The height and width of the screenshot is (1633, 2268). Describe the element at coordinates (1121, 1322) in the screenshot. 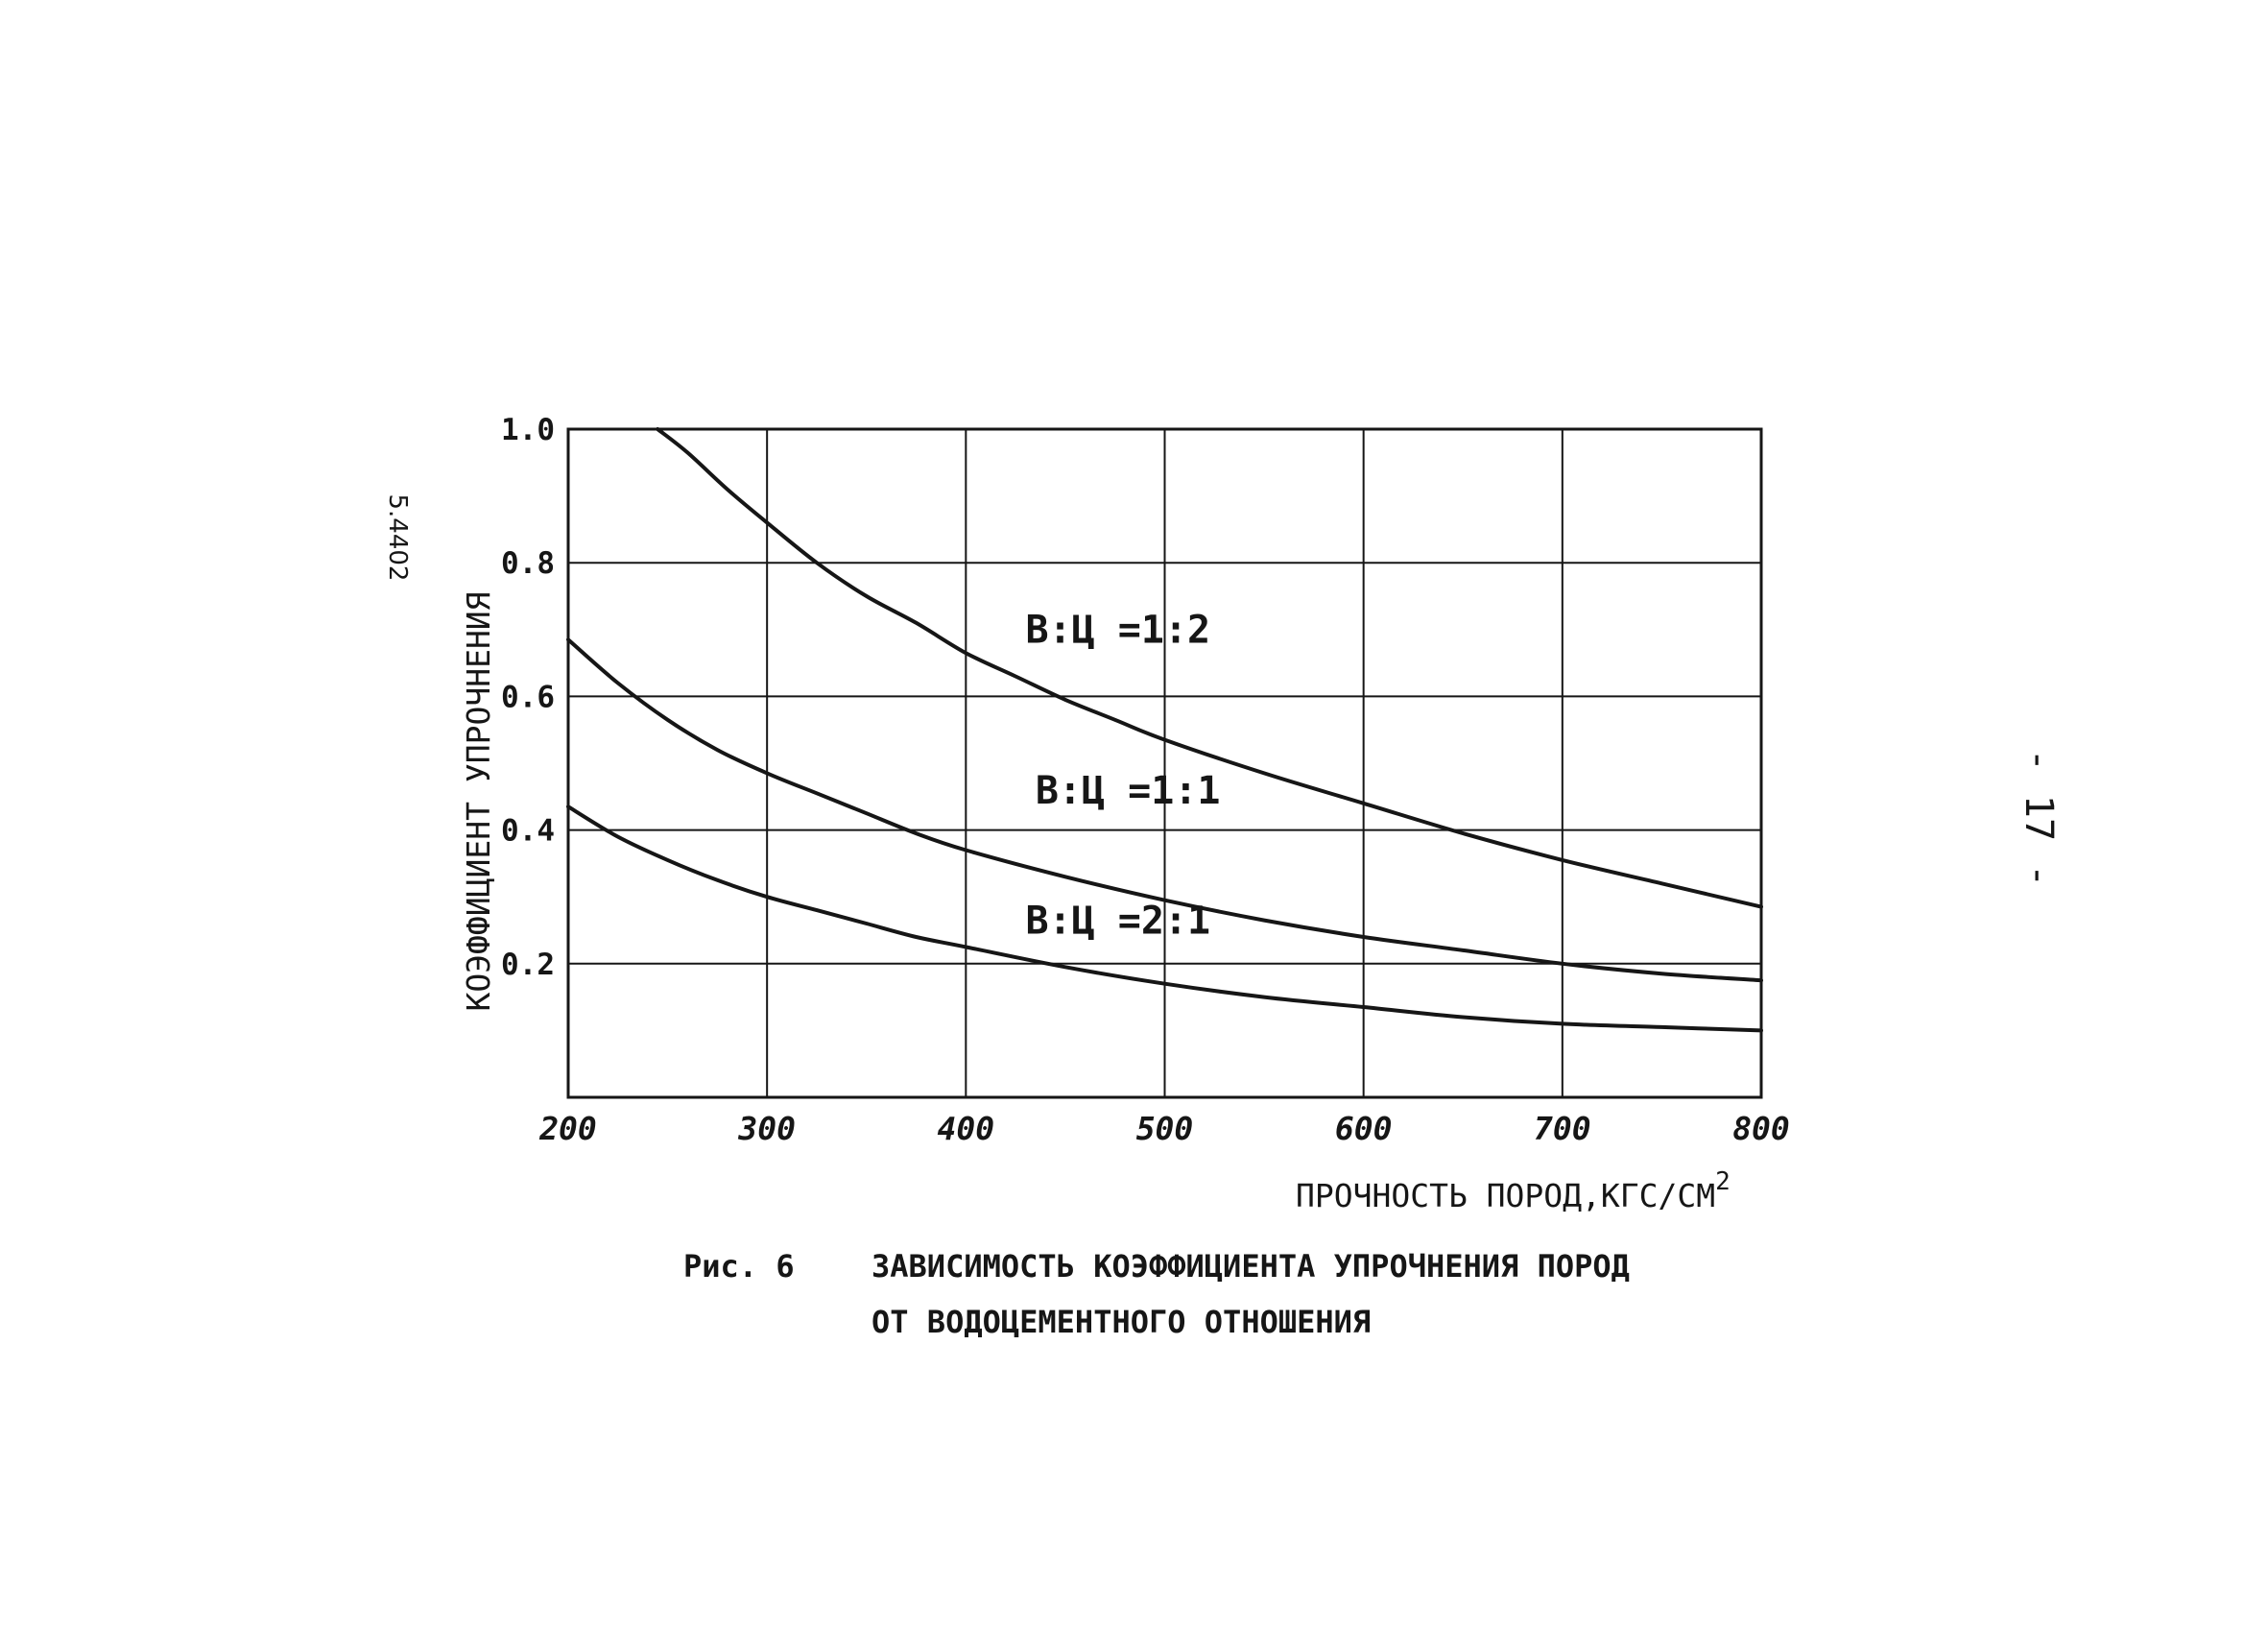

I see `figure-caption-line-2: ОТ ВОДОЦЕМЕНТНОГО ОТНОШЕНИЯ` at that location.